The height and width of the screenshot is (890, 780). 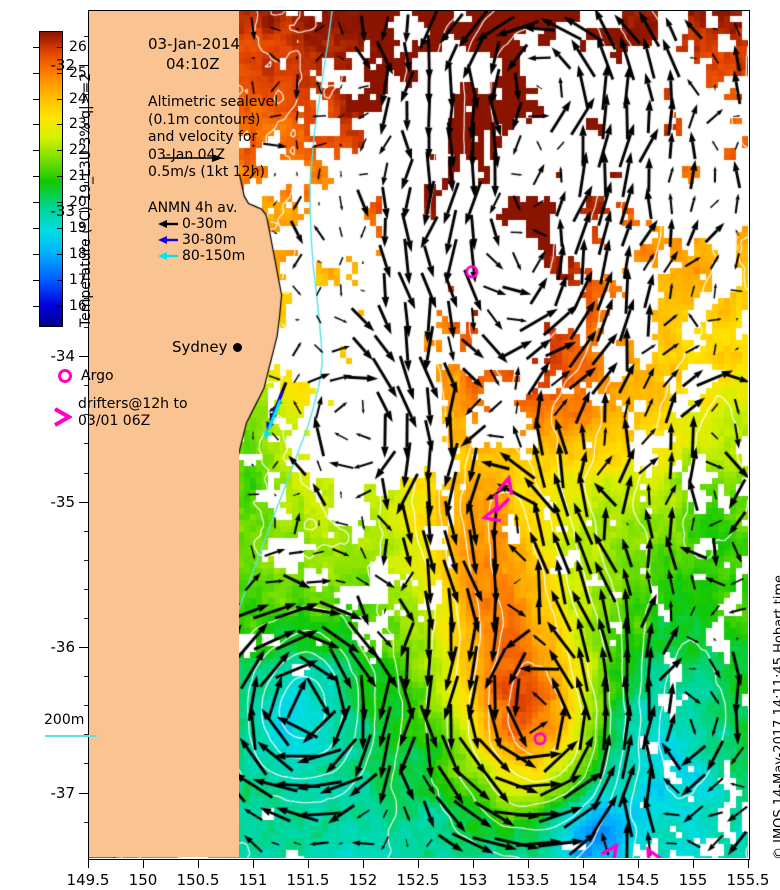 I want to click on altimetry-note-line1: Altimetric sealevel, so click(x=213, y=102).